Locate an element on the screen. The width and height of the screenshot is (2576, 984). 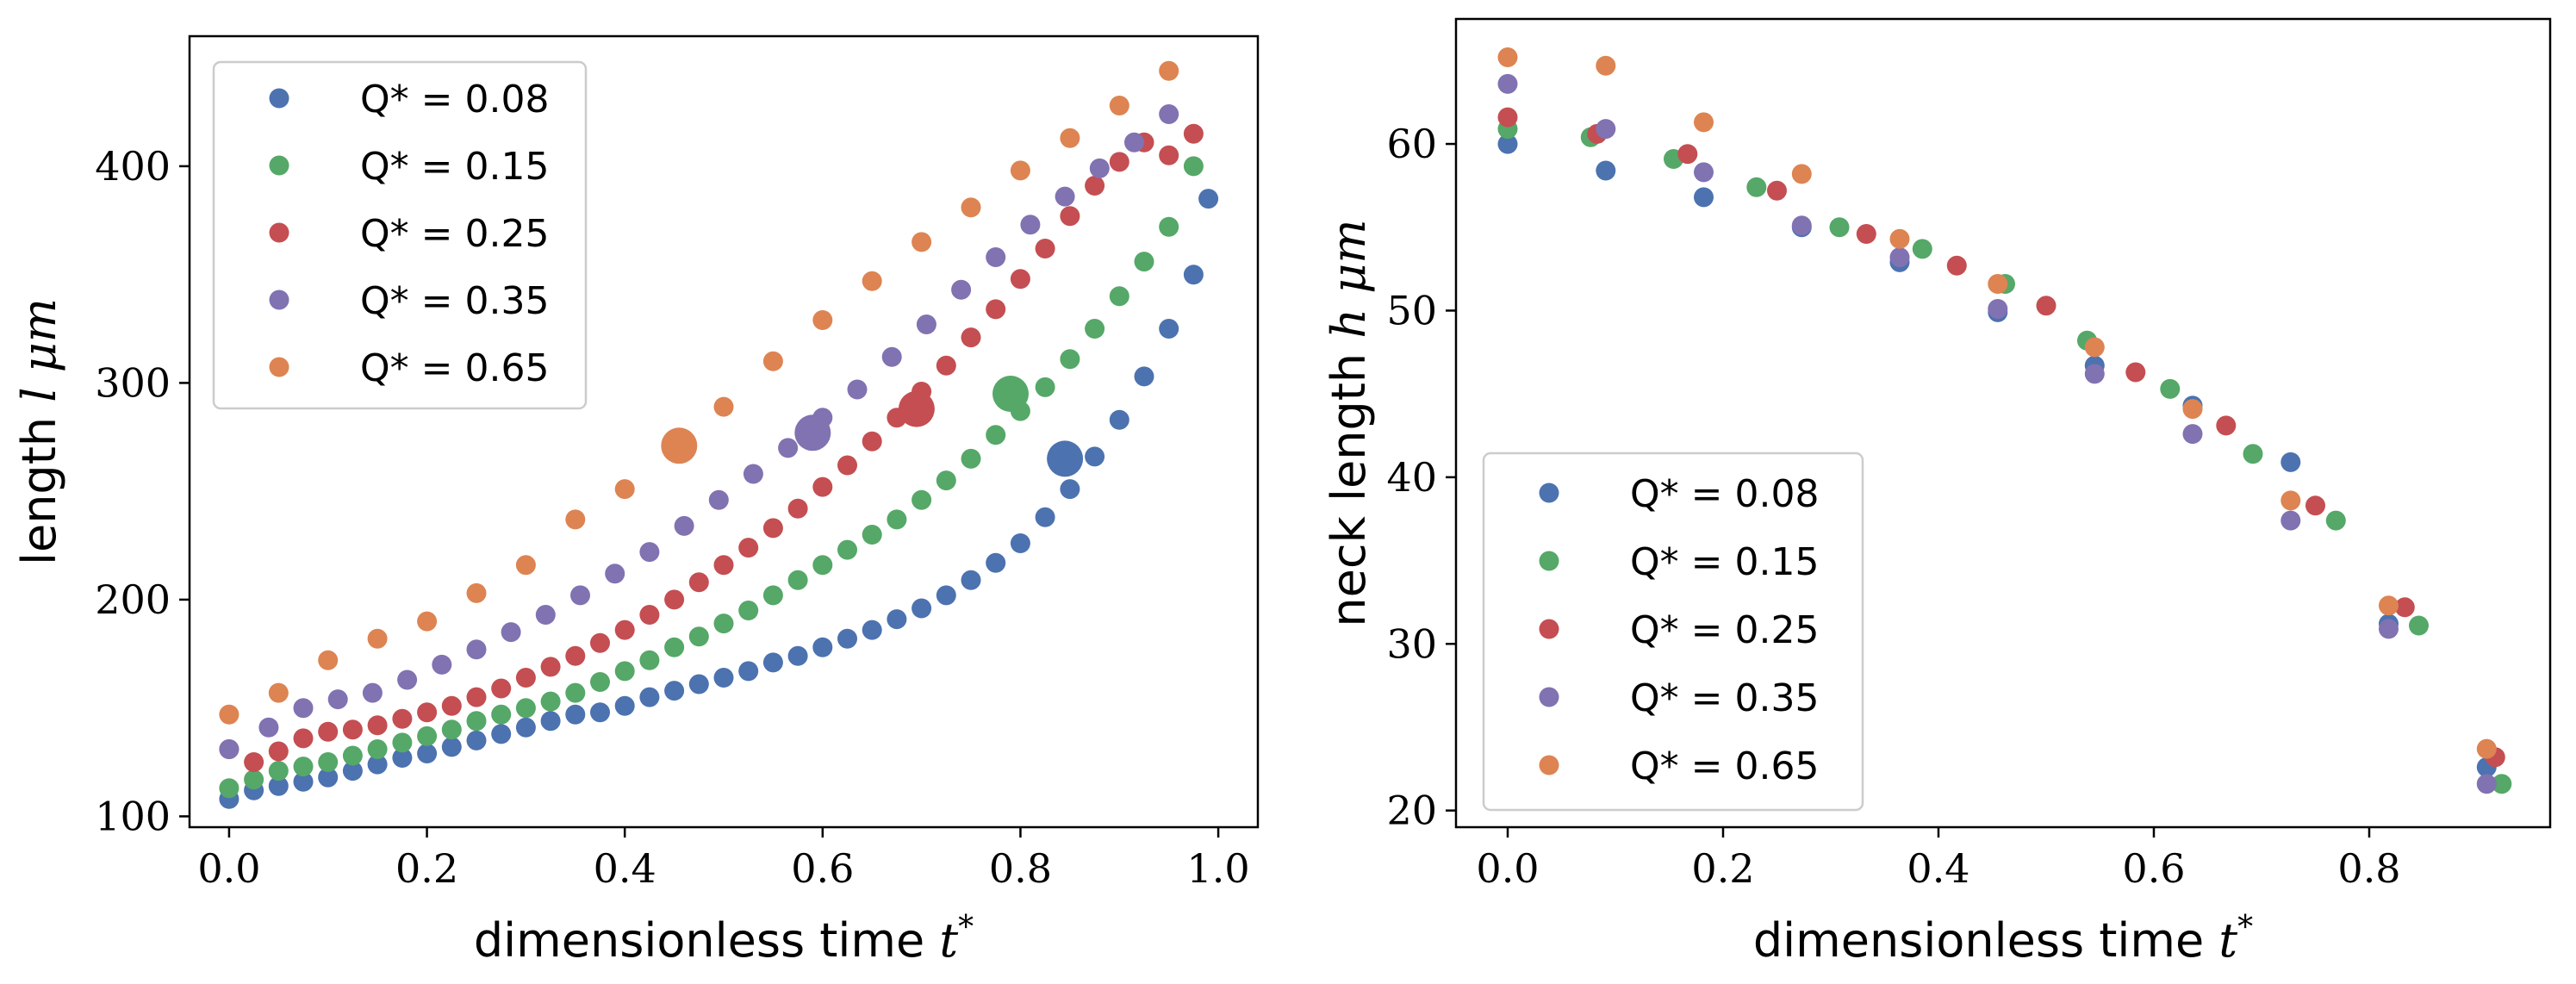
y-tick-label: 200 is located at coordinates (133, 599).